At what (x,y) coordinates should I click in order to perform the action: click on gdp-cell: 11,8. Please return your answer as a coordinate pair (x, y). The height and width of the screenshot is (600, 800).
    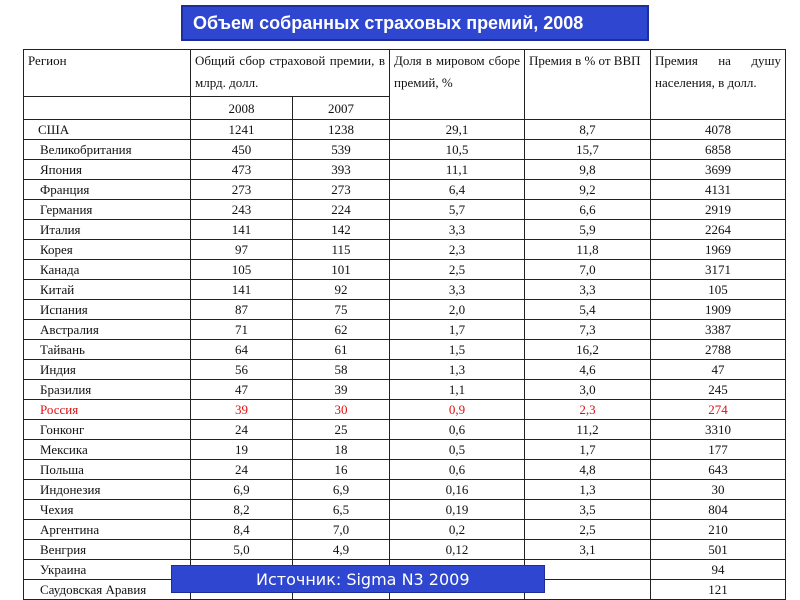
    Looking at the image, I should click on (587, 249).